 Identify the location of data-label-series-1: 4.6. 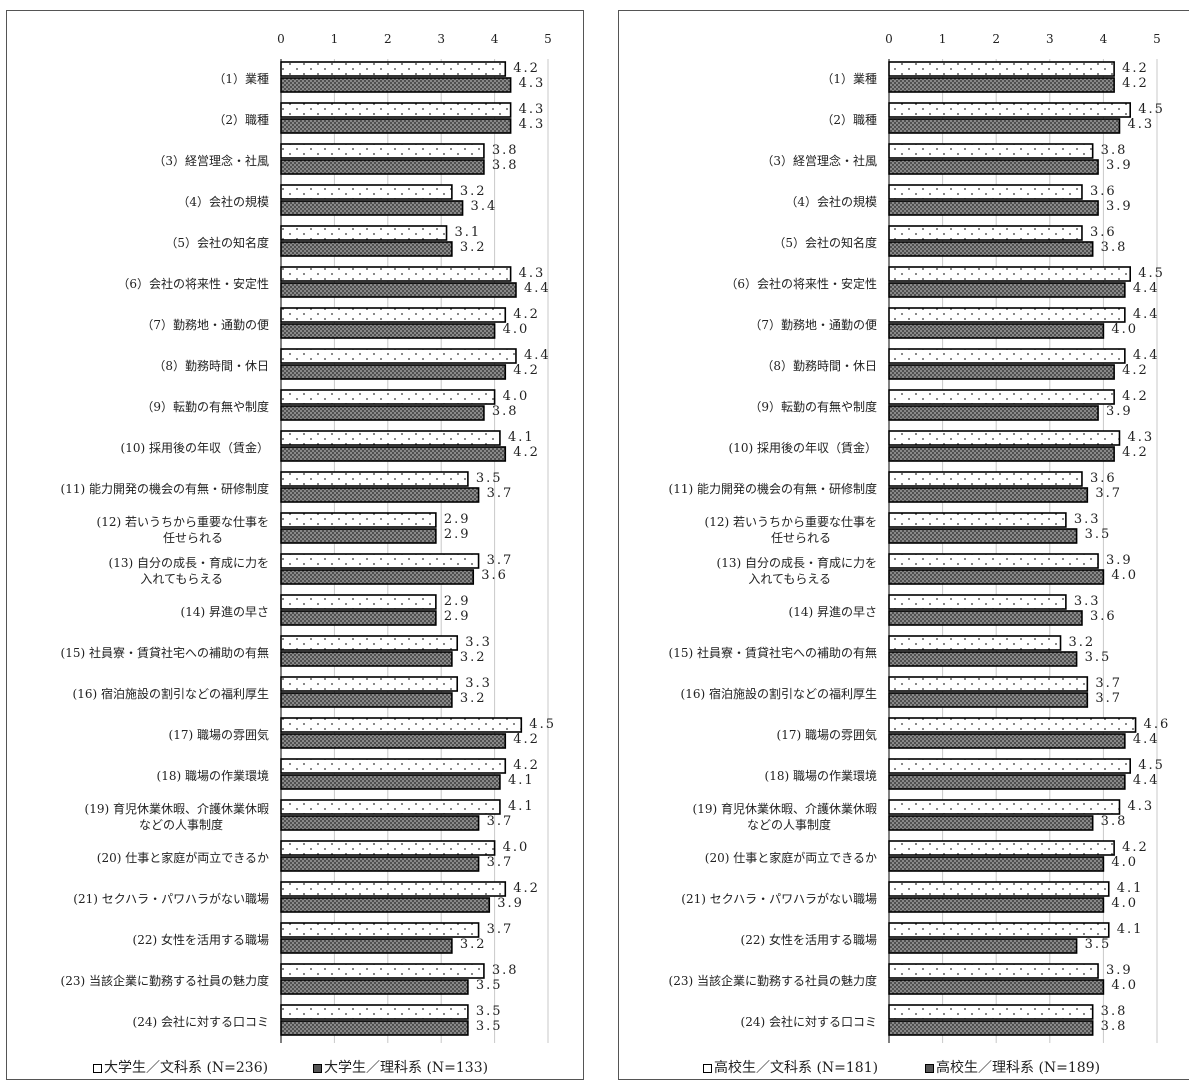
(1157, 724).